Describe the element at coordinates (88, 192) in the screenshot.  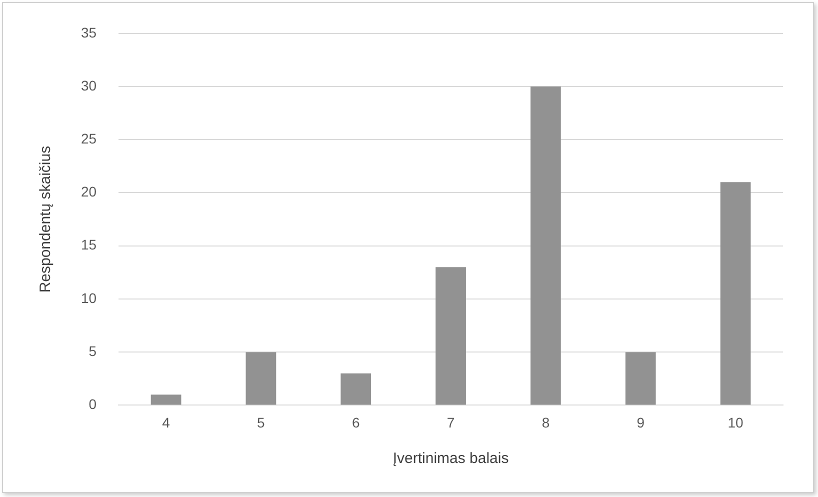
I see `y-tick-label: 20` at that location.